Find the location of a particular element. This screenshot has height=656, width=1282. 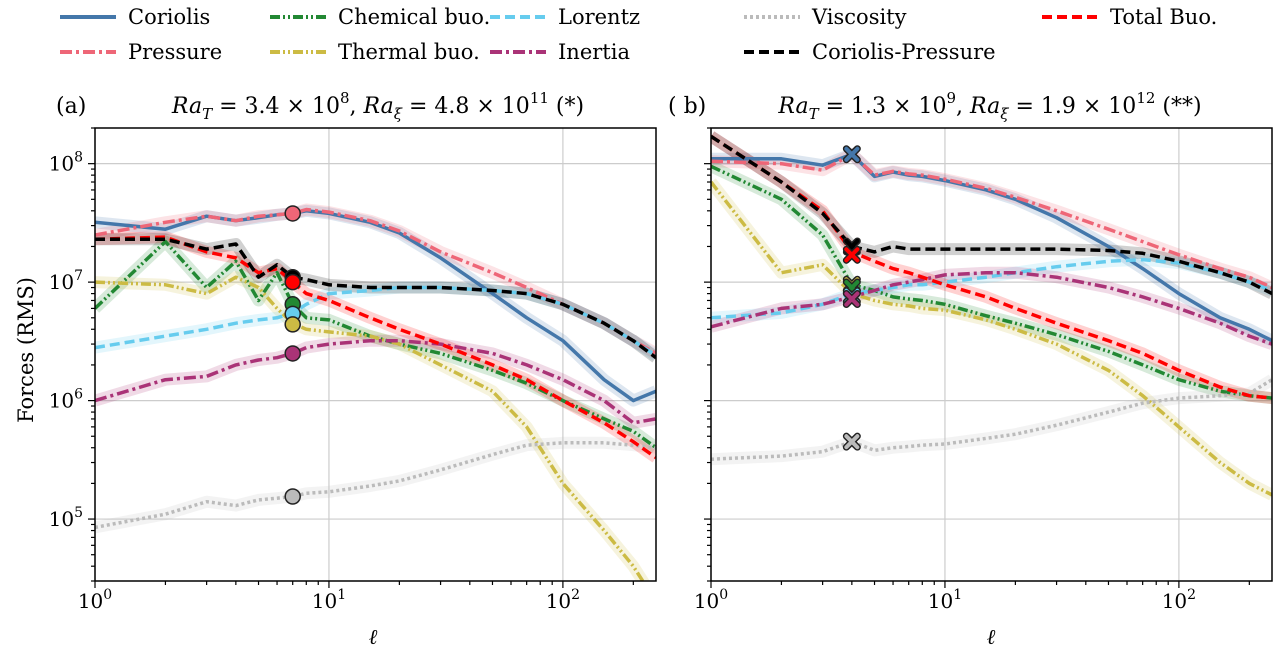

legend-label-chemical-buo: Chemical buo. is located at coordinates (414, 17).